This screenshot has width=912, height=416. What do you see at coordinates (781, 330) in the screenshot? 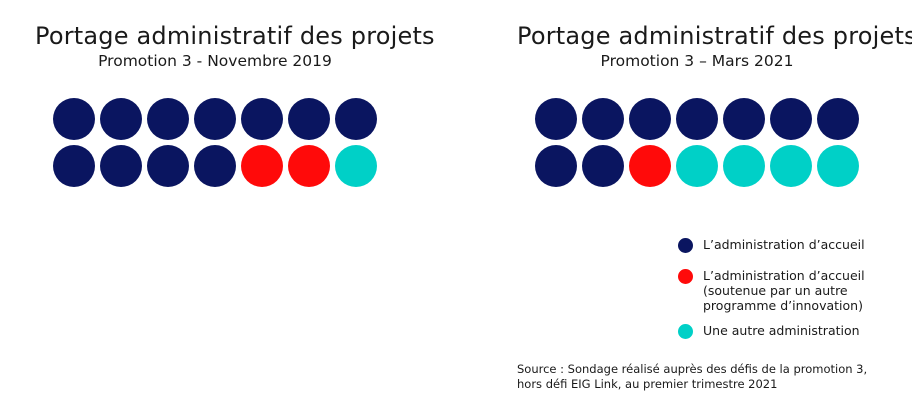
I see `legend-label: Une autre administration` at bounding box center [781, 330].